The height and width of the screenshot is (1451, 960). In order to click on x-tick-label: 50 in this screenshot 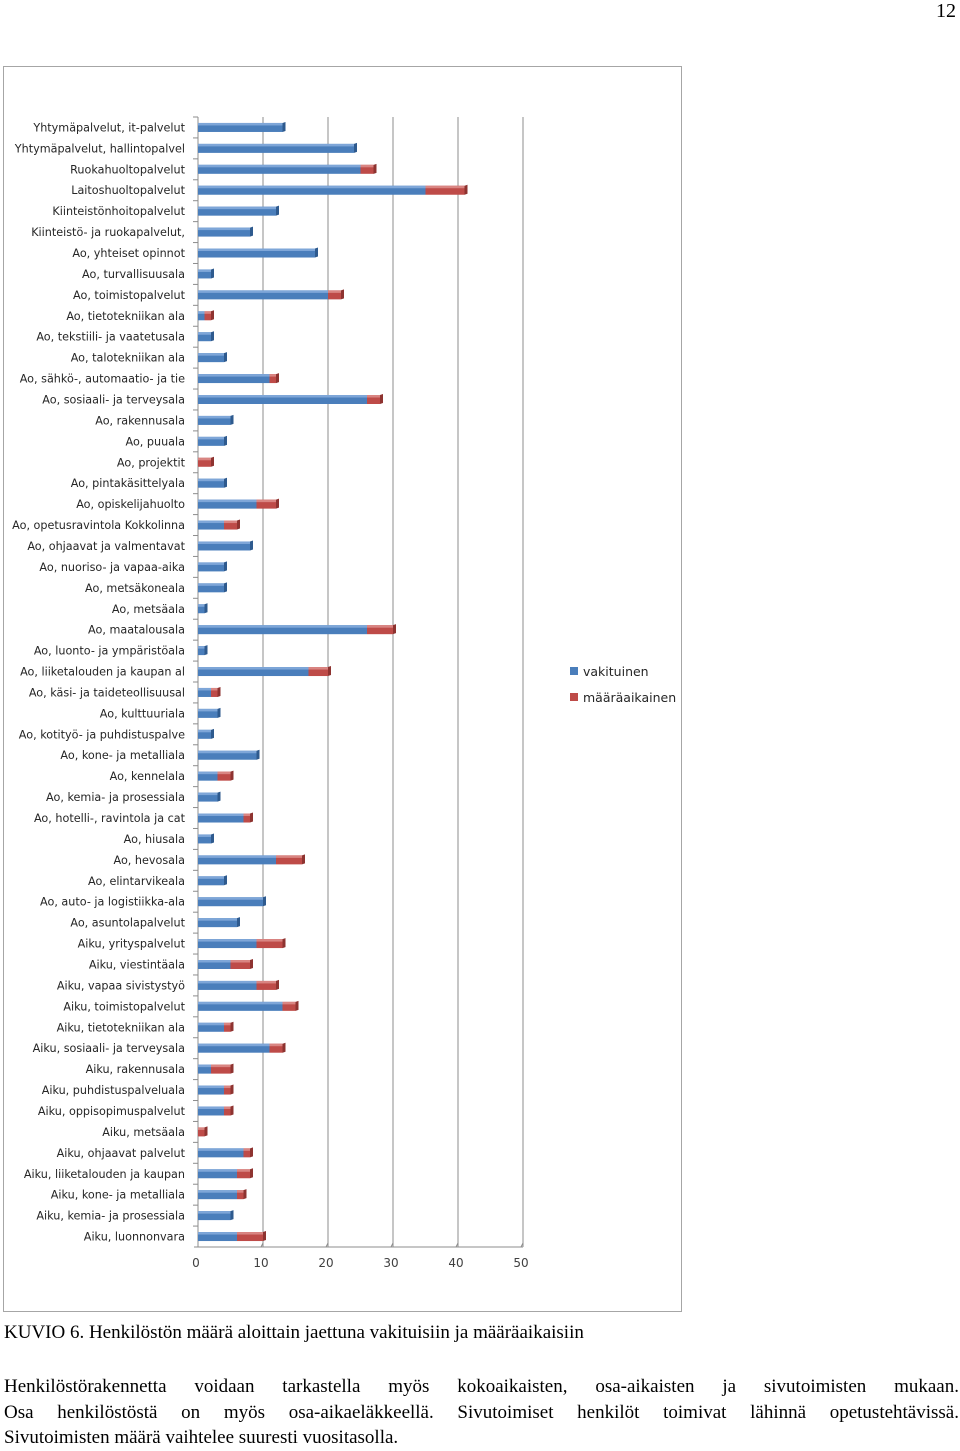, I will do `click(520, 1263)`.